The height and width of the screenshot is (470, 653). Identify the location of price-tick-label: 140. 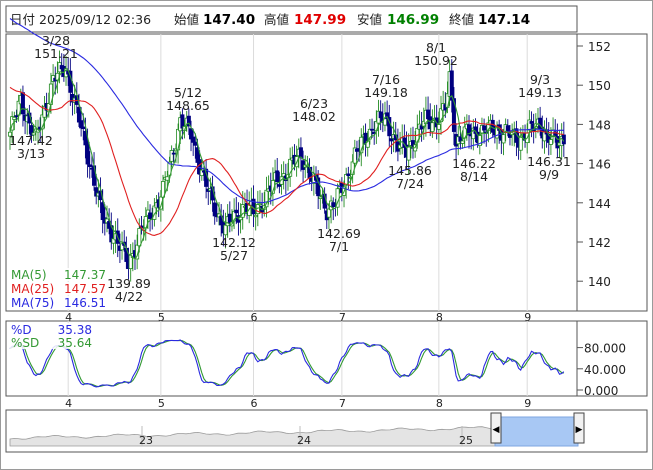
(599, 282).